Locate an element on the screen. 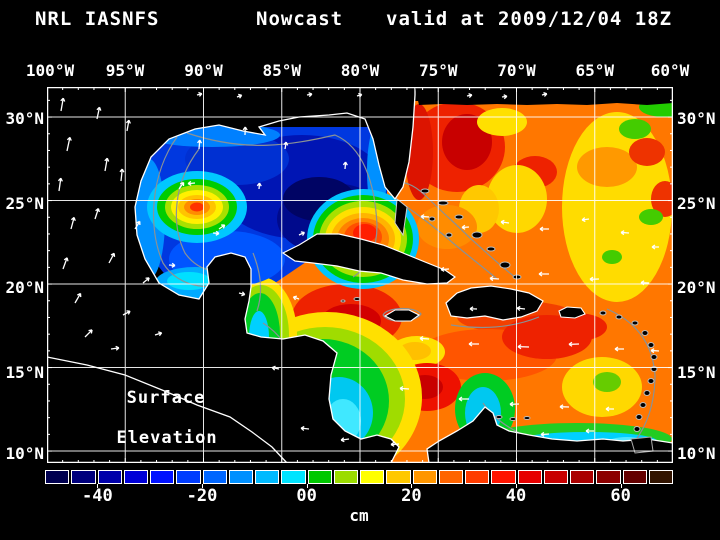 The height and width of the screenshot is (540, 720). annotation-surface: Surface is located at coordinates (166, 398).